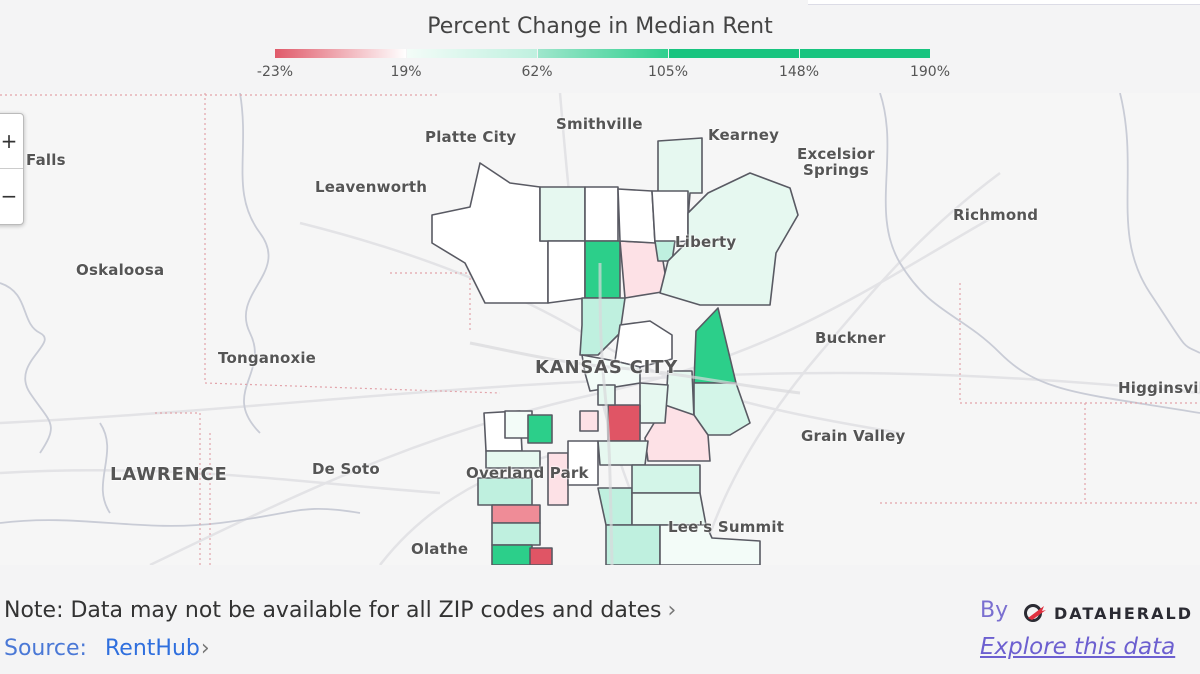 This screenshot has height=674, width=1200. Describe the element at coordinates (45, 648) in the screenshot. I see `source-label: Source:` at that location.